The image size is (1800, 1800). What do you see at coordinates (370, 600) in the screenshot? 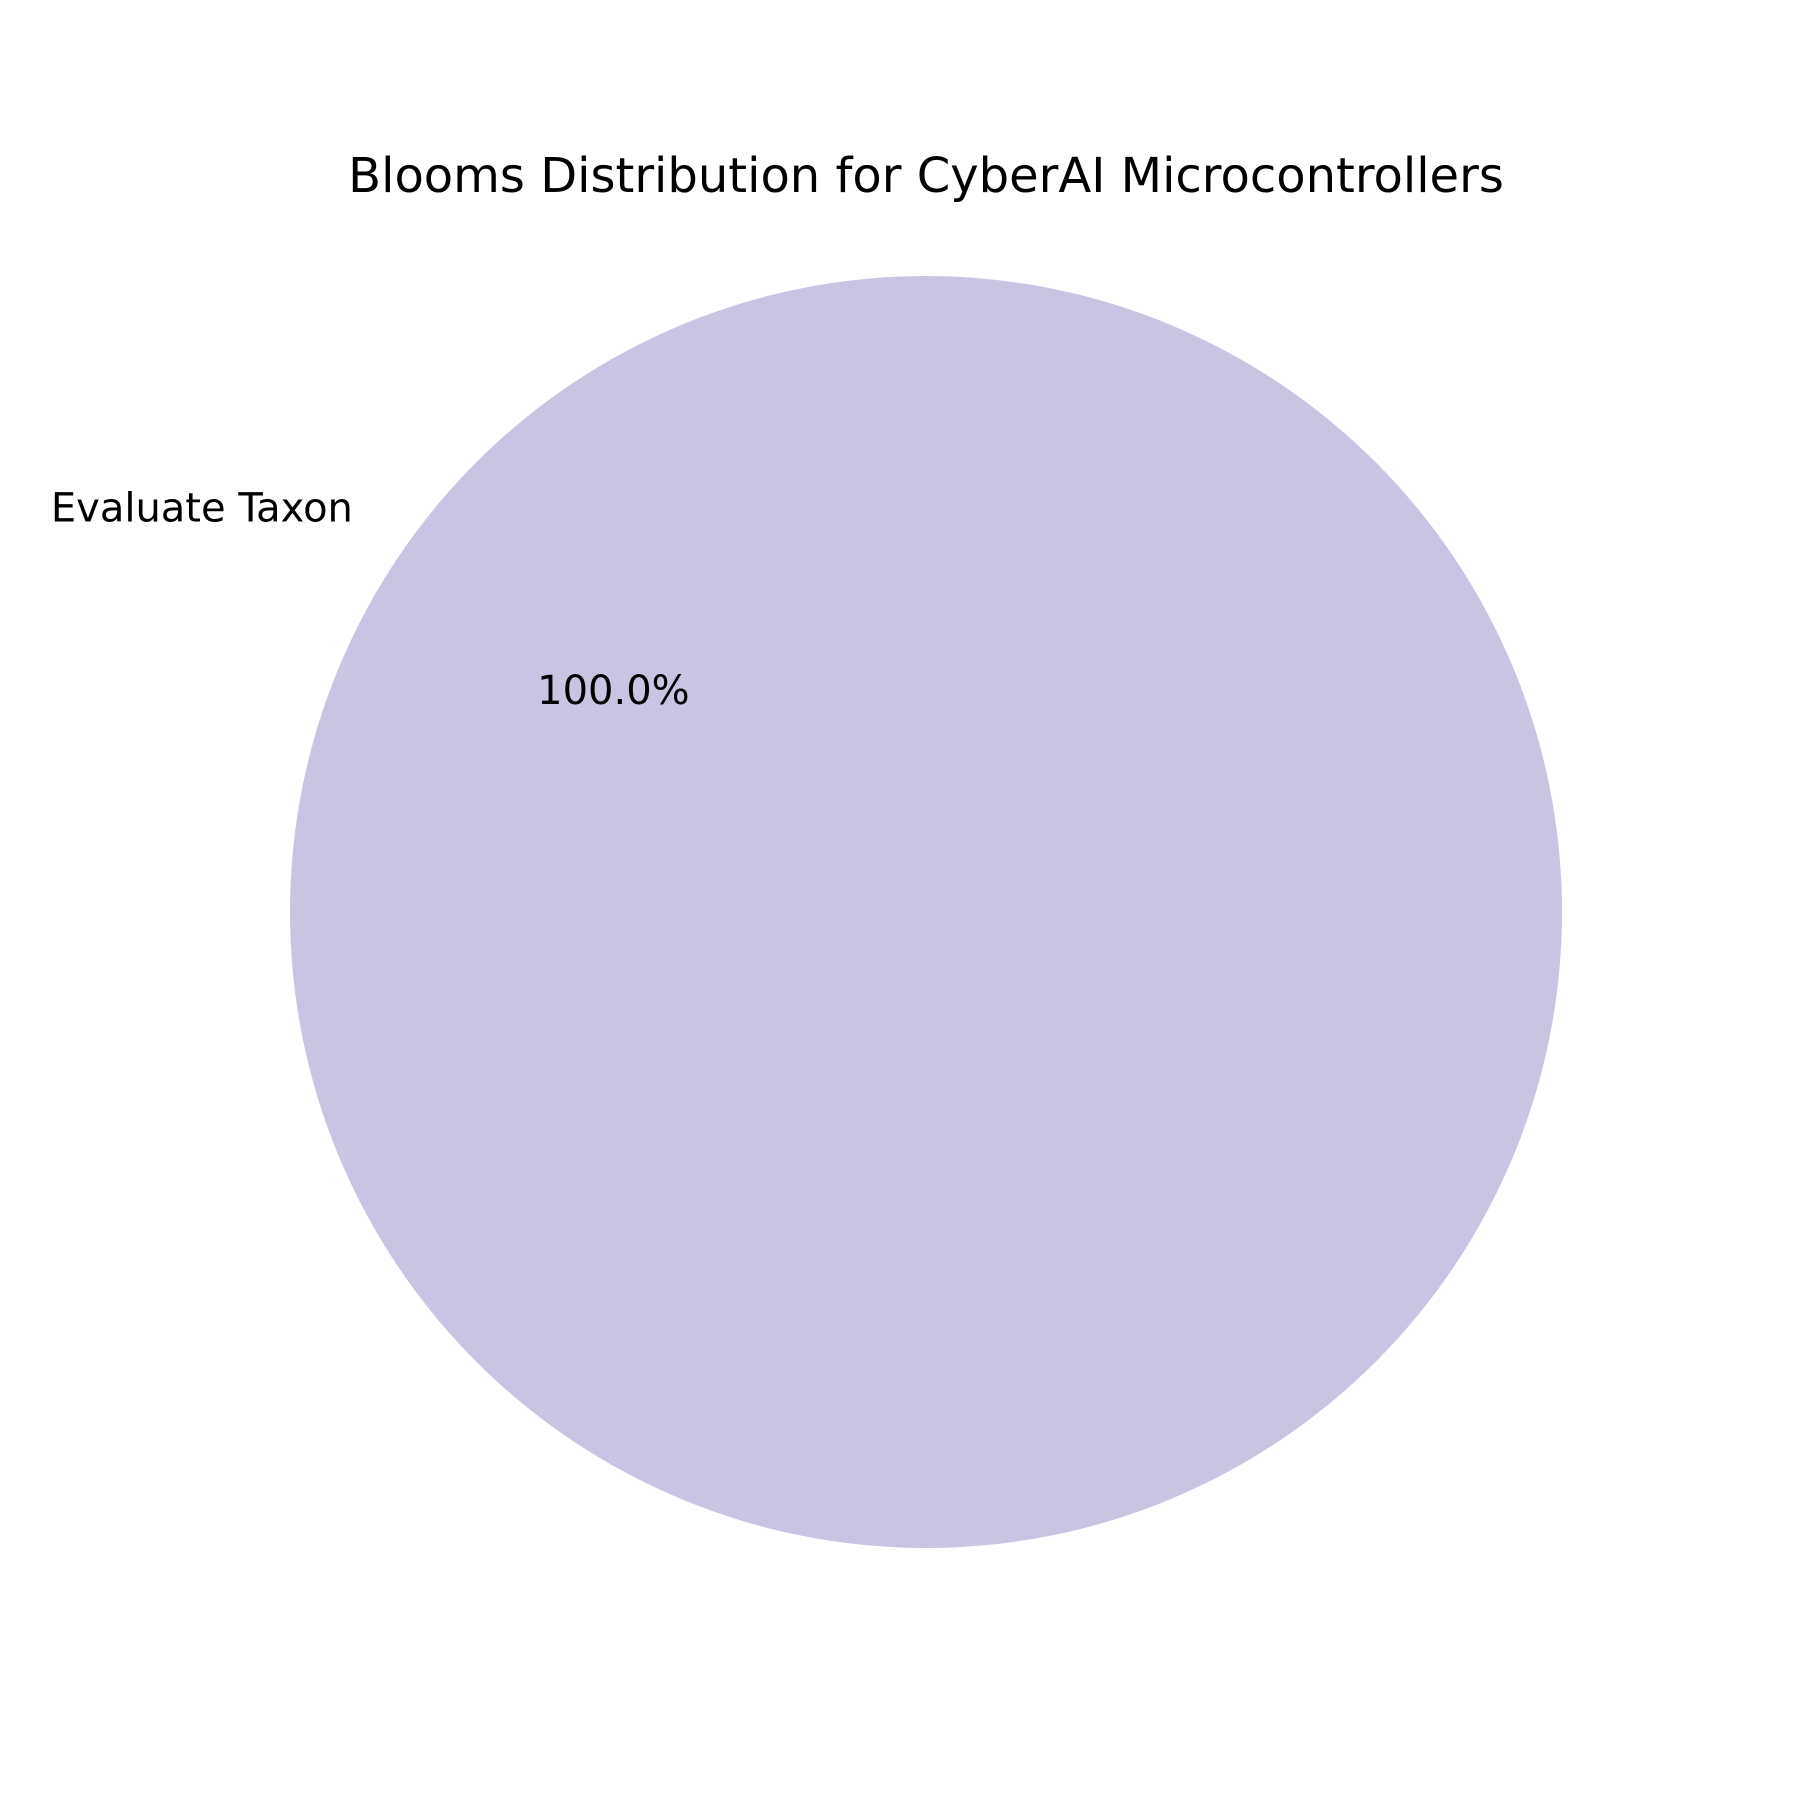
I see `pie-labels: Evaluate Taxon 100.0%` at bounding box center [370, 600].